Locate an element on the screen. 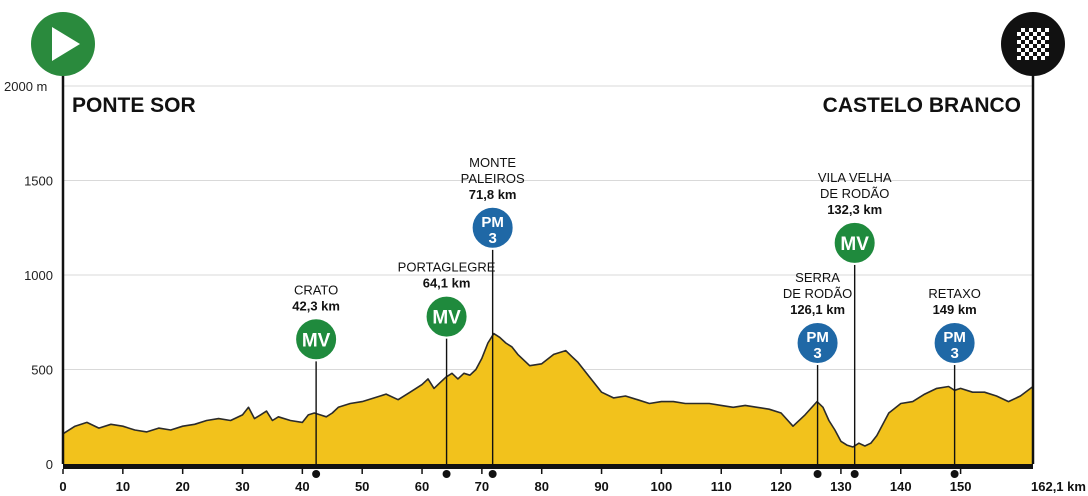 The height and width of the screenshot is (496, 1088). y-tick-label: 1500 is located at coordinates (38, 181).